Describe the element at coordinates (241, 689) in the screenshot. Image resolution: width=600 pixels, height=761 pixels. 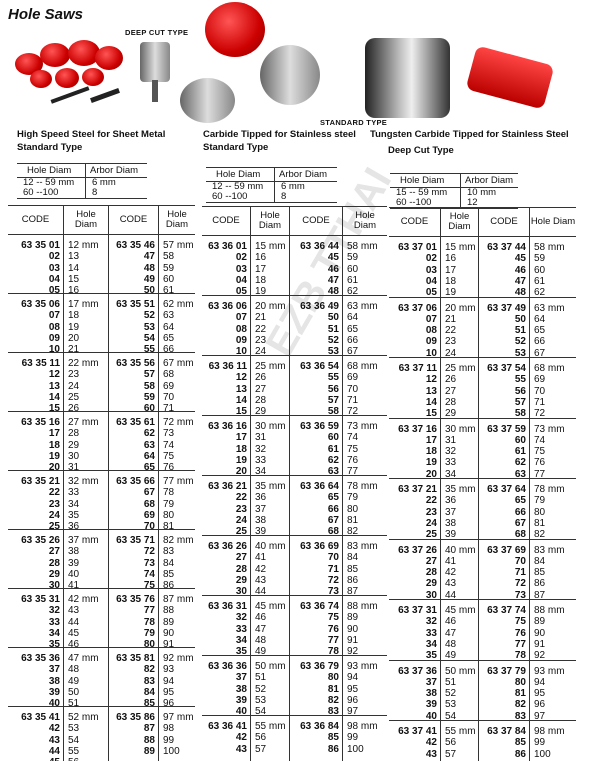
I see `code-cell: 38` at that location.